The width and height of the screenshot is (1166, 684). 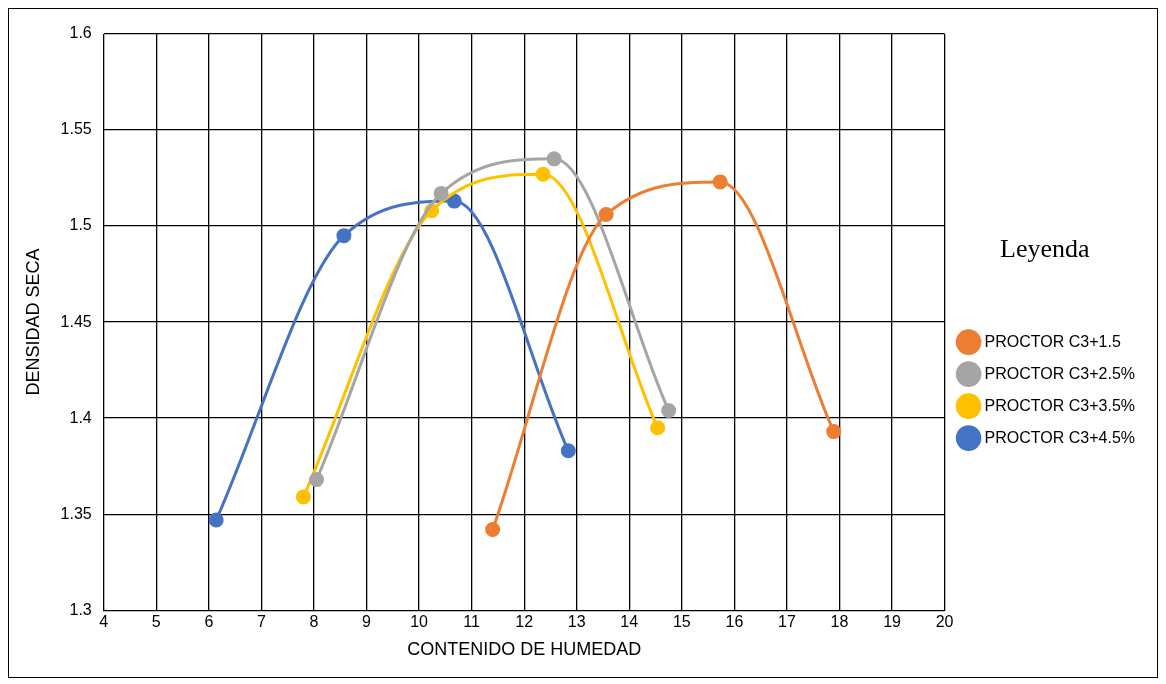 I want to click on x-tick-label: 14, so click(x=629, y=622).